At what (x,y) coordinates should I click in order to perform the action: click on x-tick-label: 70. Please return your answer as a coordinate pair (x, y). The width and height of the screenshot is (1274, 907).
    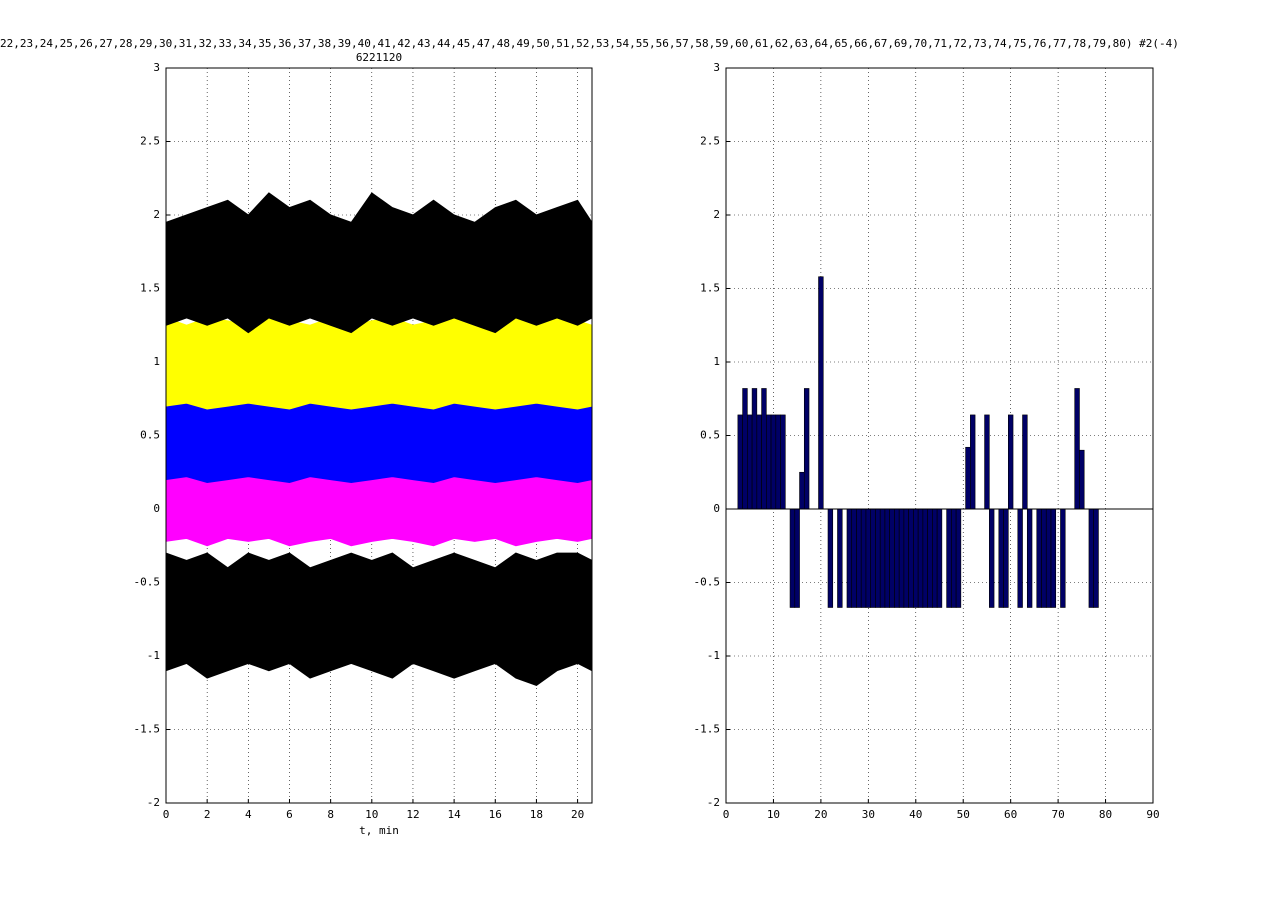
    Looking at the image, I should click on (1057, 814).